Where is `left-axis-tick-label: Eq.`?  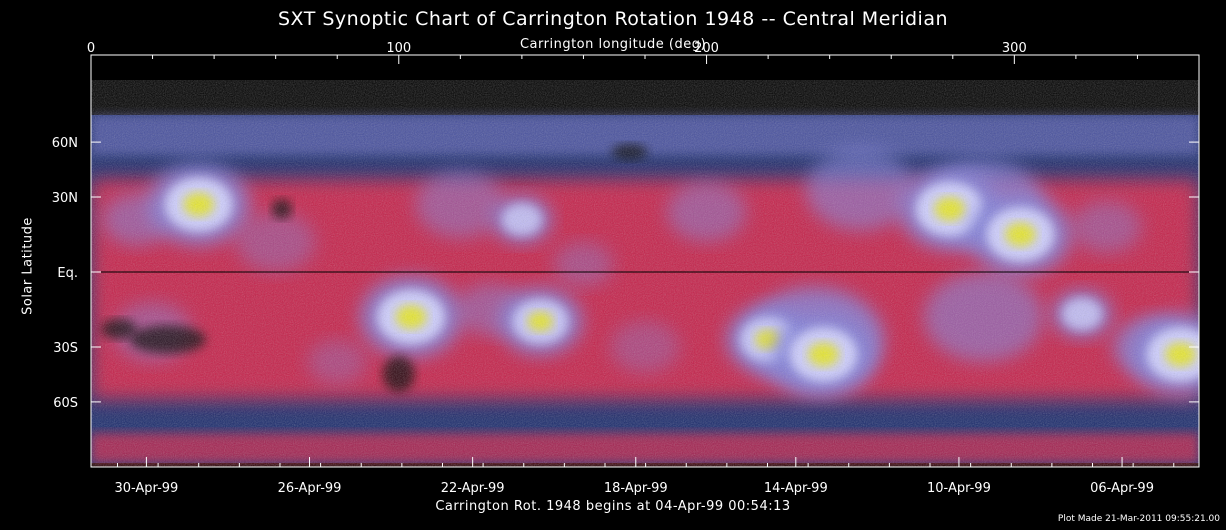
left-axis-tick-label: Eq. is located at coordinates (67, 273).